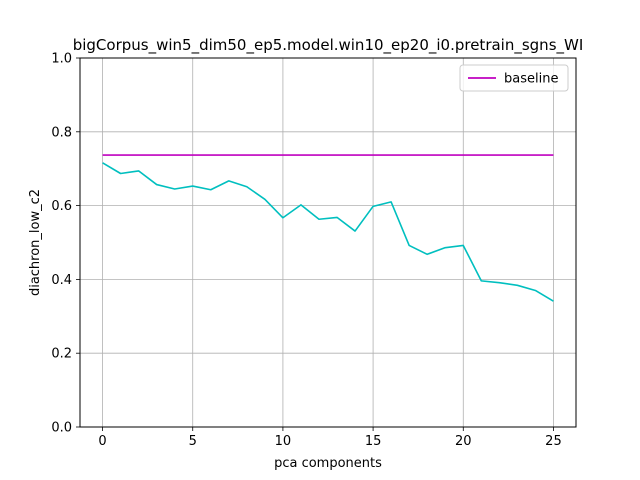 This screenshot has height=480, width=640. What do you see at coordinates (102, 441) in the screenshot?
I see `x-tick-label: 0` at bounding box center [102, 441].